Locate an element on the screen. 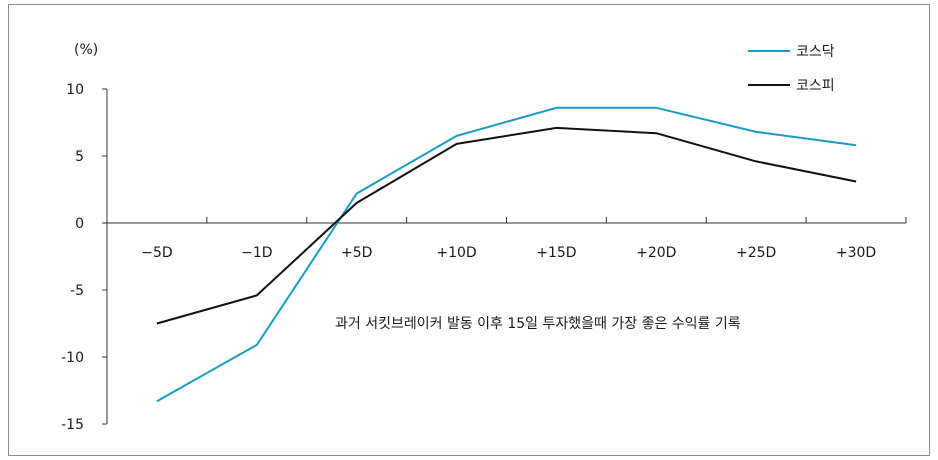  y-unit-label: (%) is located at coordinates (86, 50).